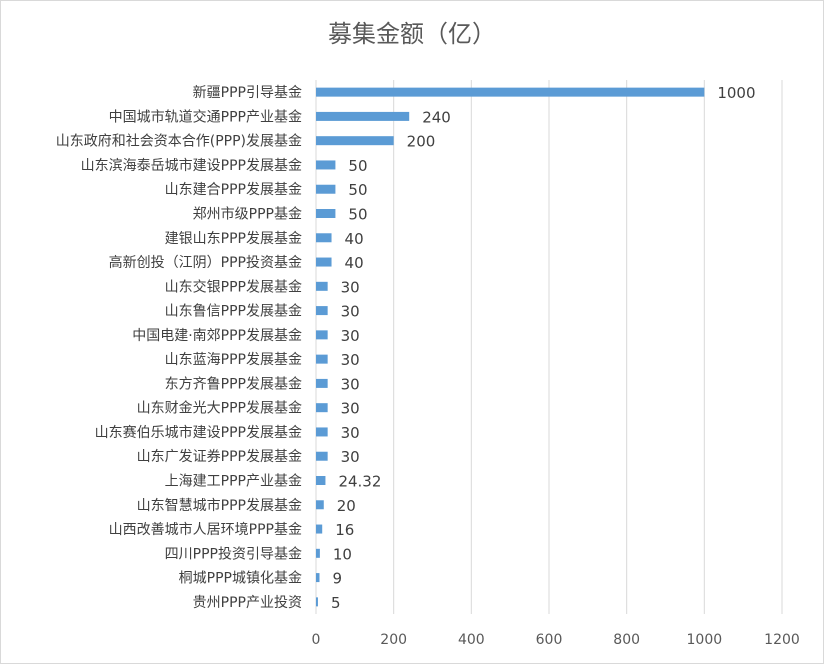 This screenshot has height=664, width=824. What do you see at coordinates (782, 640) in the screenshot?
I see `x-tick-label: 1200` at bounding box center [782, 640].